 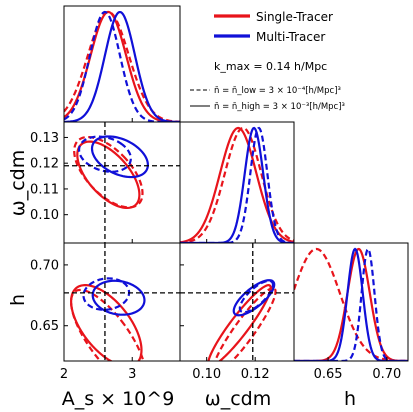 I want to click on marginal-panel-h, so click(x=351, y=304).